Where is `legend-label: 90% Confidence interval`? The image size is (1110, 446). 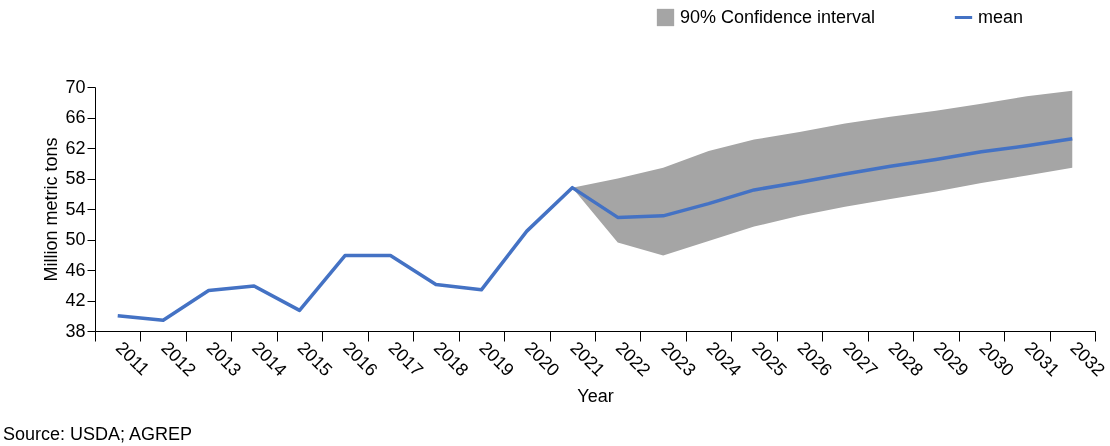
legend-label: 90% Confidence interval is located at coordinates (778, 16).